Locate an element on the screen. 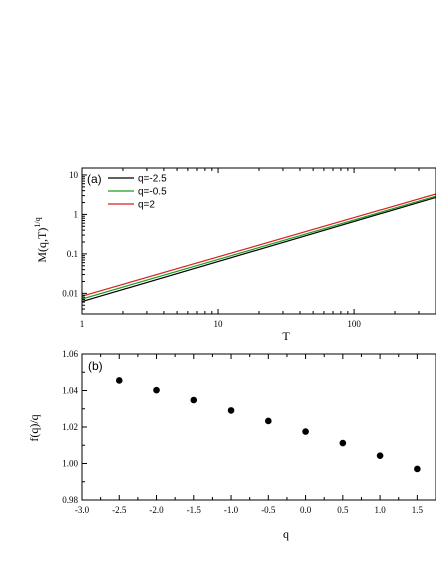 This screenshot has width=436, height=564. panel-b-x-tick-label: -2.0 is located at coordinates (156, 510).